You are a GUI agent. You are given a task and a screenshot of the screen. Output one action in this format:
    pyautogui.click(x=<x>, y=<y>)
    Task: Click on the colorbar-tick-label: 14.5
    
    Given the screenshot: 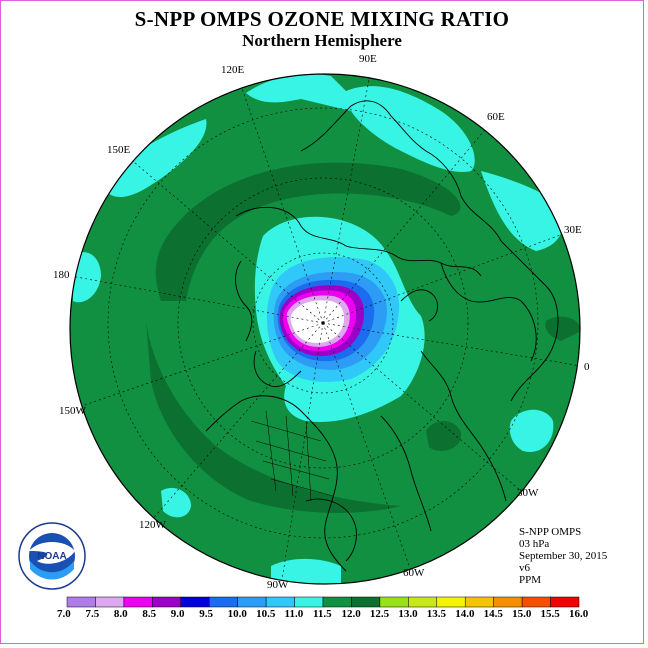 What is the action you would take?
    pyautogui.click(x=493, y=614)
    